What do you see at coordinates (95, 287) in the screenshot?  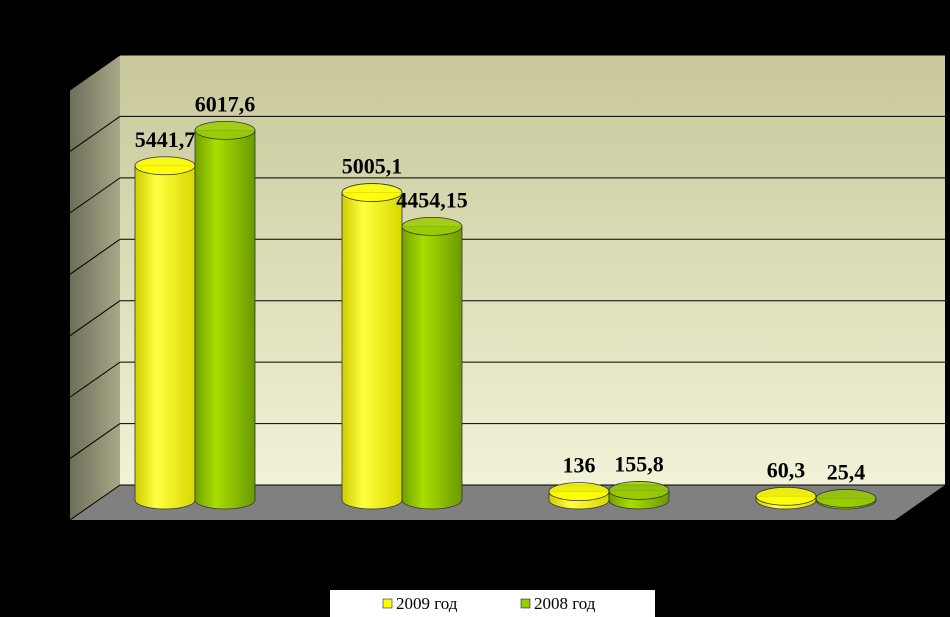 I see `side-wall` at bounding box center [95, 287].